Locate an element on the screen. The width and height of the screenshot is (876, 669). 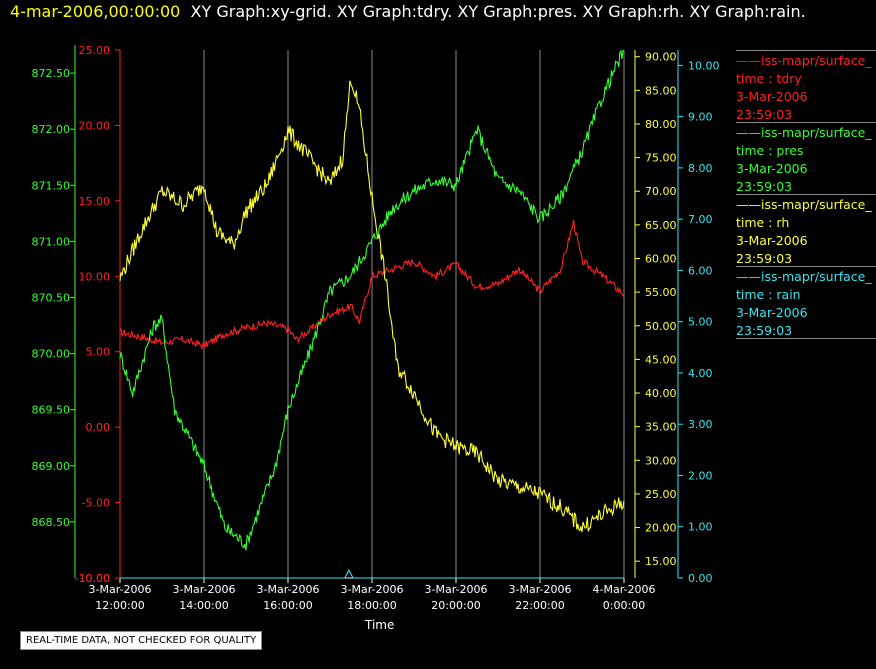
pres-tick-label-7: 872.00 is located at coordinates (51, 129).